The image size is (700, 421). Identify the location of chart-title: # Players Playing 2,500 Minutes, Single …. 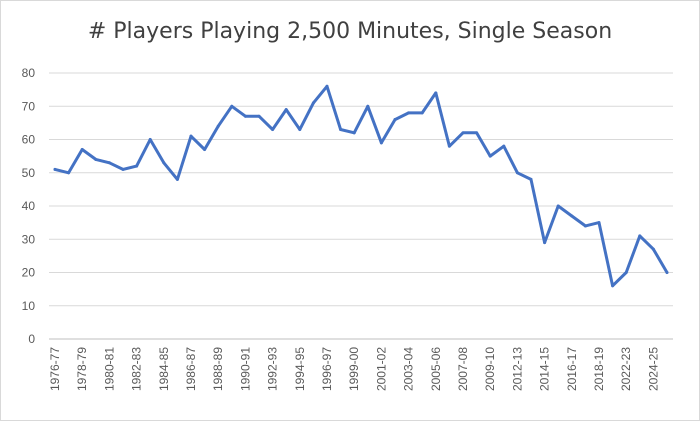
(350, 31).